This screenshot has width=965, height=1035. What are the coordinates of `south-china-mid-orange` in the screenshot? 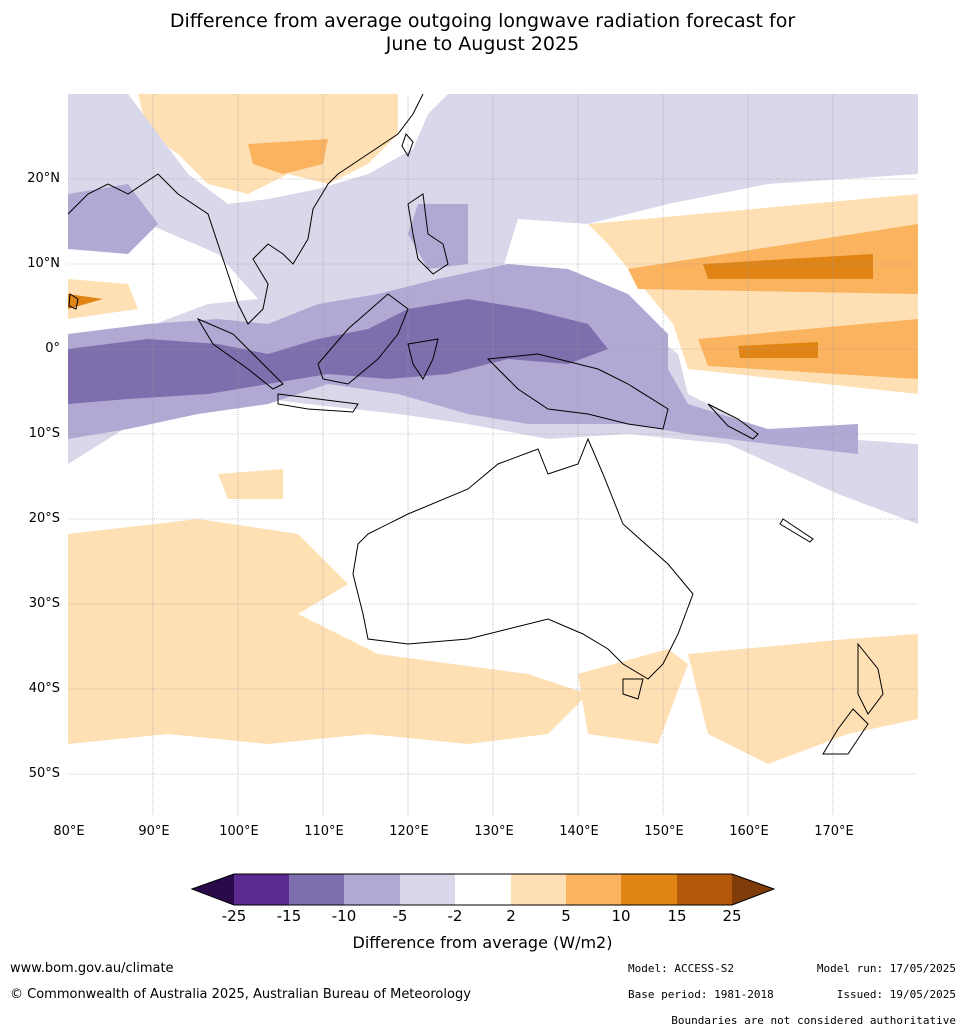 It's located at (288, 156).